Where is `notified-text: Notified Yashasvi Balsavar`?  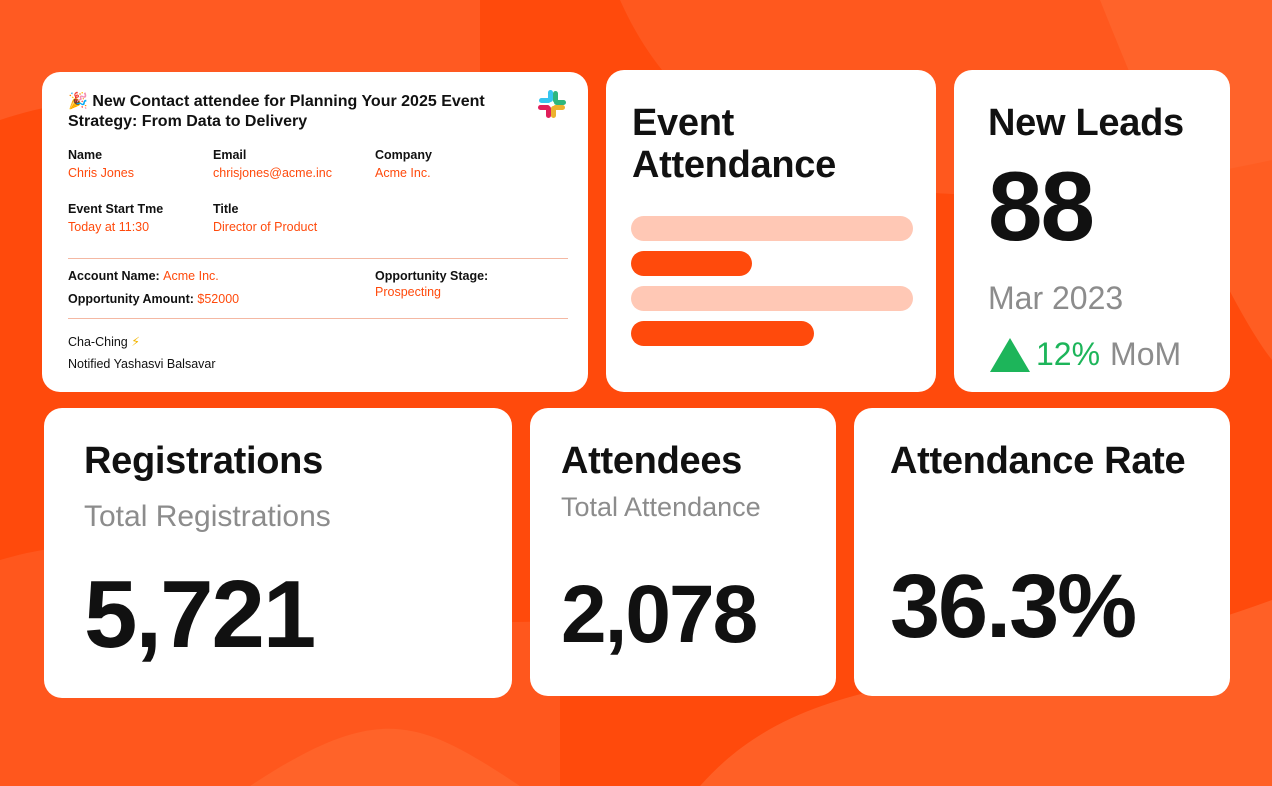 notified-text: Notified Yashasvi Balsavar is located at coordinates (142, 364).